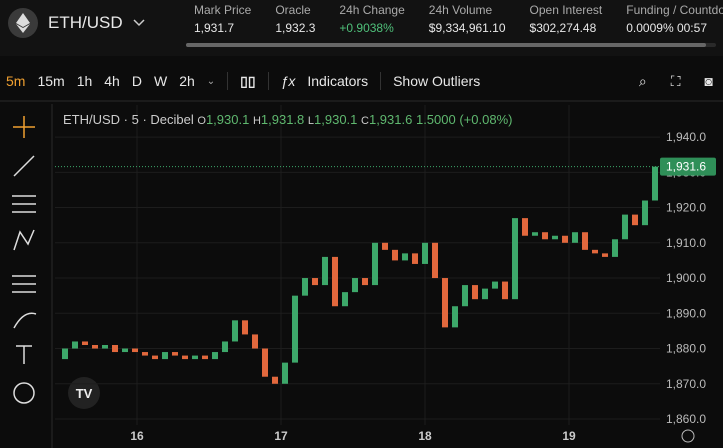 The height and width of the screenshot is (448, 723). What do you see at coordinates (392, 119) in the screenshot?
I see `ohlc-value: 1,931.6` at bounding box center [392, 119].